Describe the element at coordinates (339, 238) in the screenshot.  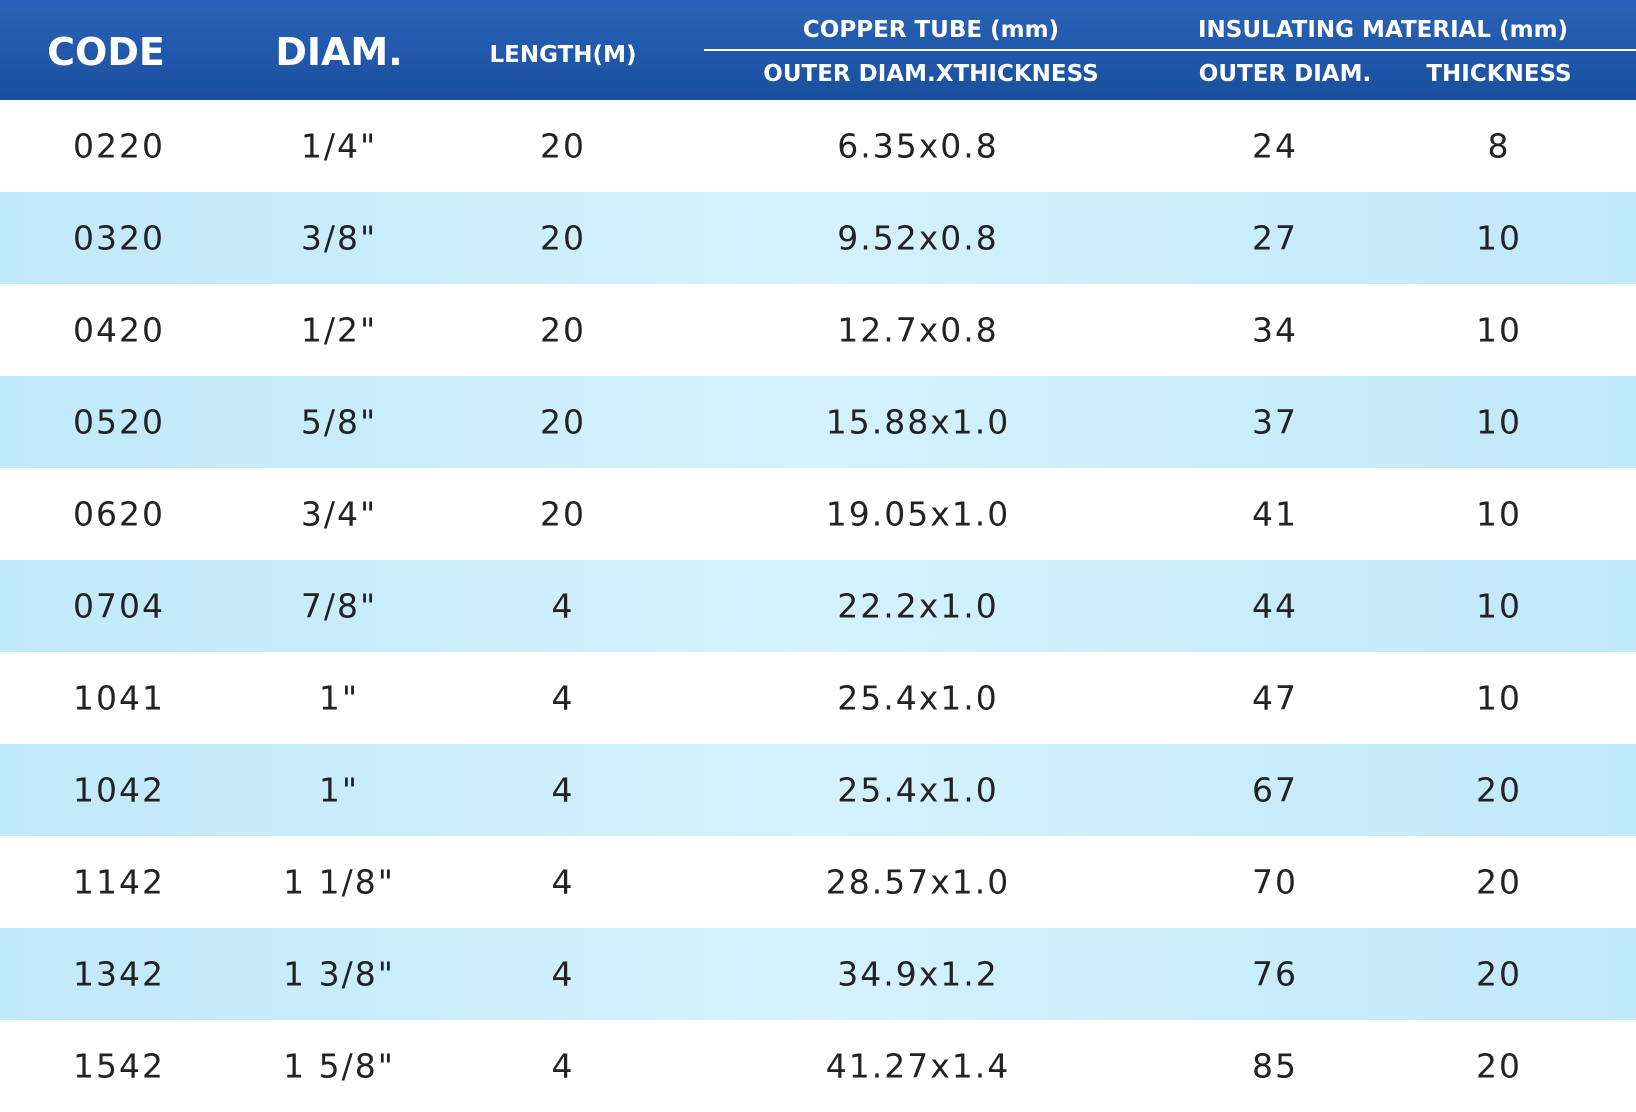
I see `cell-diam: 3/8"` at that location.